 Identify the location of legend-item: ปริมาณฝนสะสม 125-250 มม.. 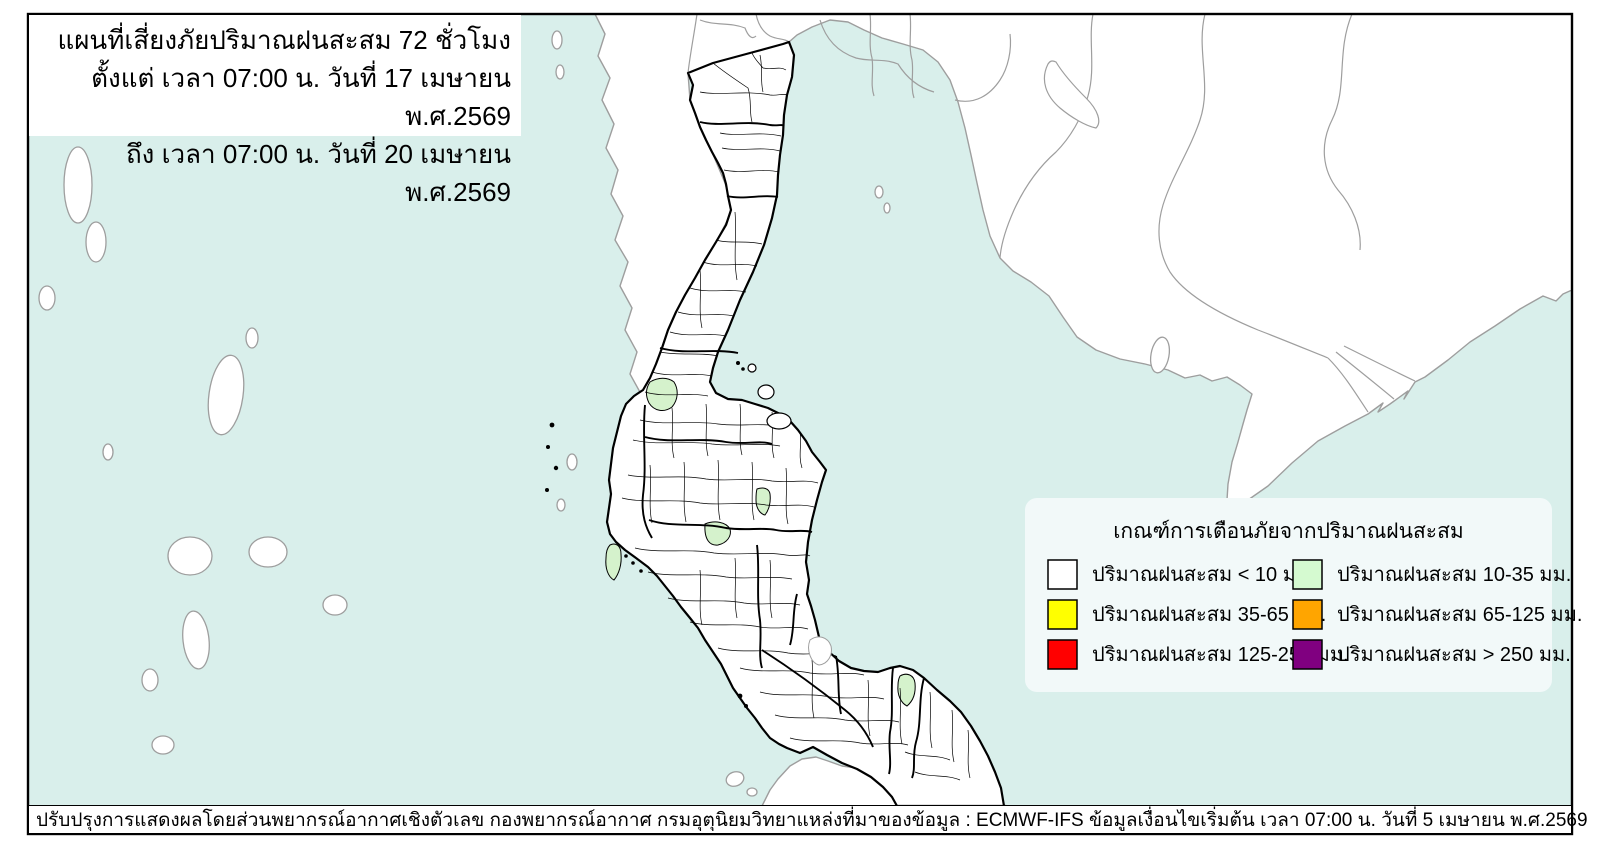
(1198, 654).